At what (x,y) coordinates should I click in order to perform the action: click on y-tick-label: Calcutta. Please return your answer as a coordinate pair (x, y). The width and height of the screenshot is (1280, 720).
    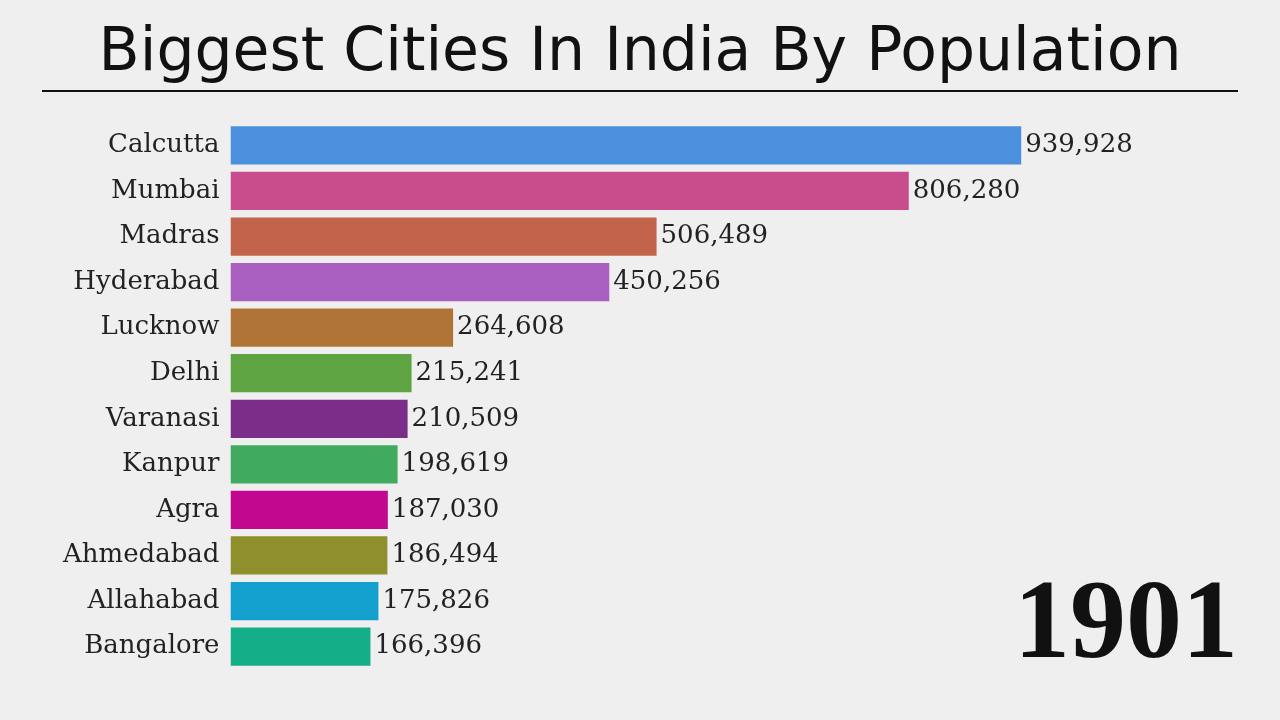
    Looking at the image, I should click on (164, 143).